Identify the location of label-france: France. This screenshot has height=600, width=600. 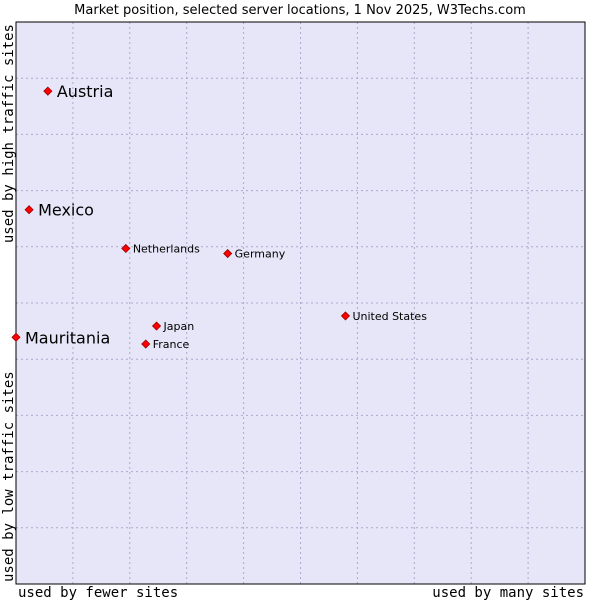
(171, 344).